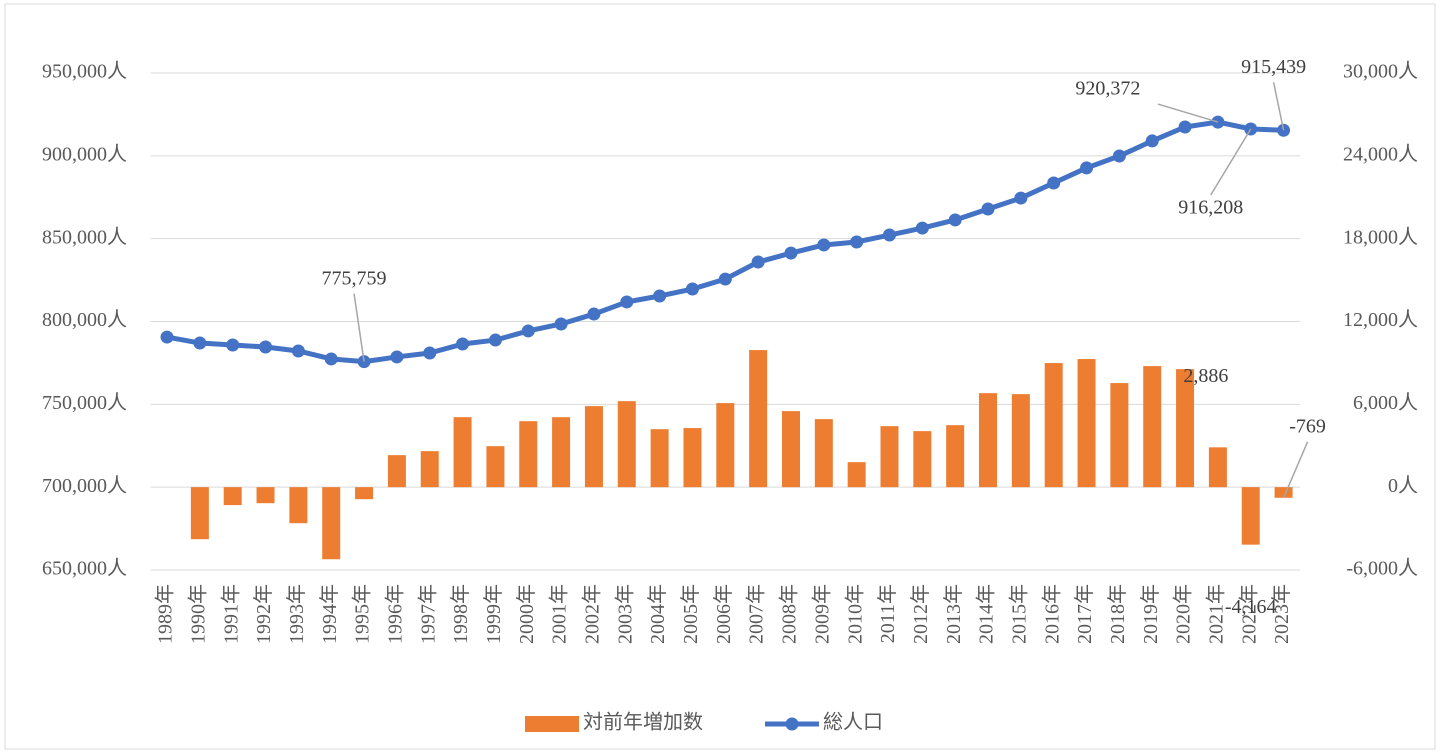  I want to click on x-tick-label: 2023年, so click(1281, 614).